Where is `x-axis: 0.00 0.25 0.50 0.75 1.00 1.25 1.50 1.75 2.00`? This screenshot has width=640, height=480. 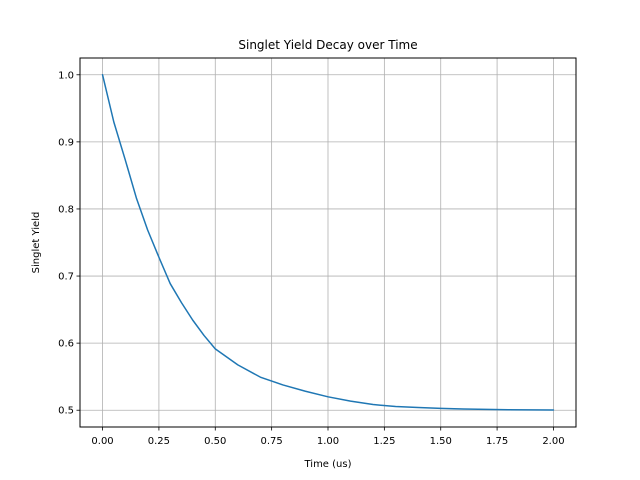 x-axis: 0.00 0.25 0.50 0.75 1.00 1.25 1.50 1.75 2.00 is located at coordinates (328, 437).